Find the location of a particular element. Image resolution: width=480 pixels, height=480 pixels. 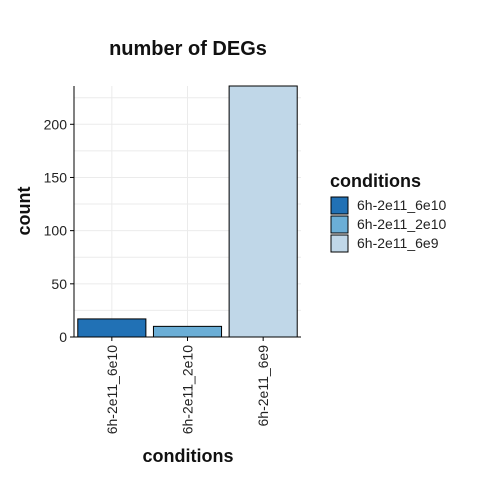

x-tick-label: 6h-2e11_2e10 is located at coordinates (188, 389).